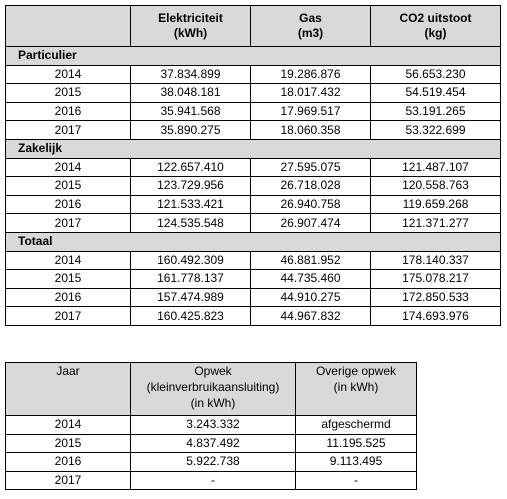 This screenshot has width=507, height=499. Describe the element at coordinates (310, 204) in the screenshot. I see `value-cell: 26.940.758` at that location.